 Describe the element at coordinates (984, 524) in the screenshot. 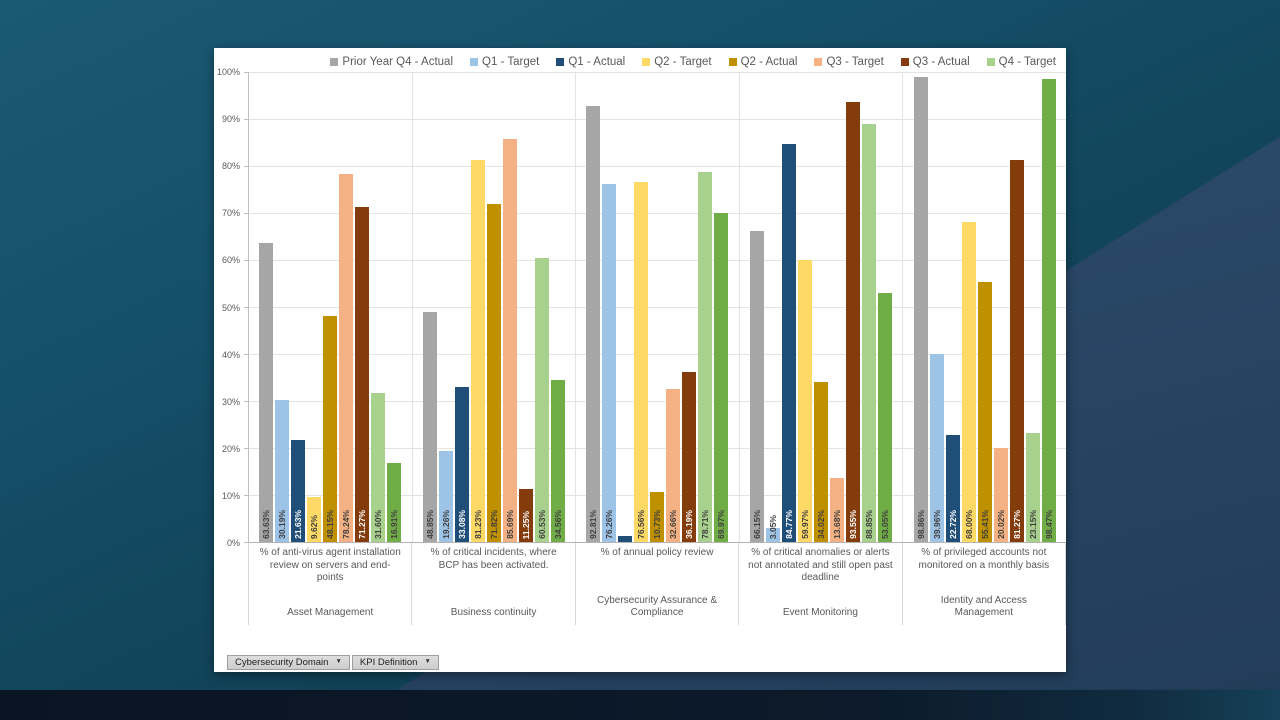

I see `bar-value-label: 55.41%` at that location.